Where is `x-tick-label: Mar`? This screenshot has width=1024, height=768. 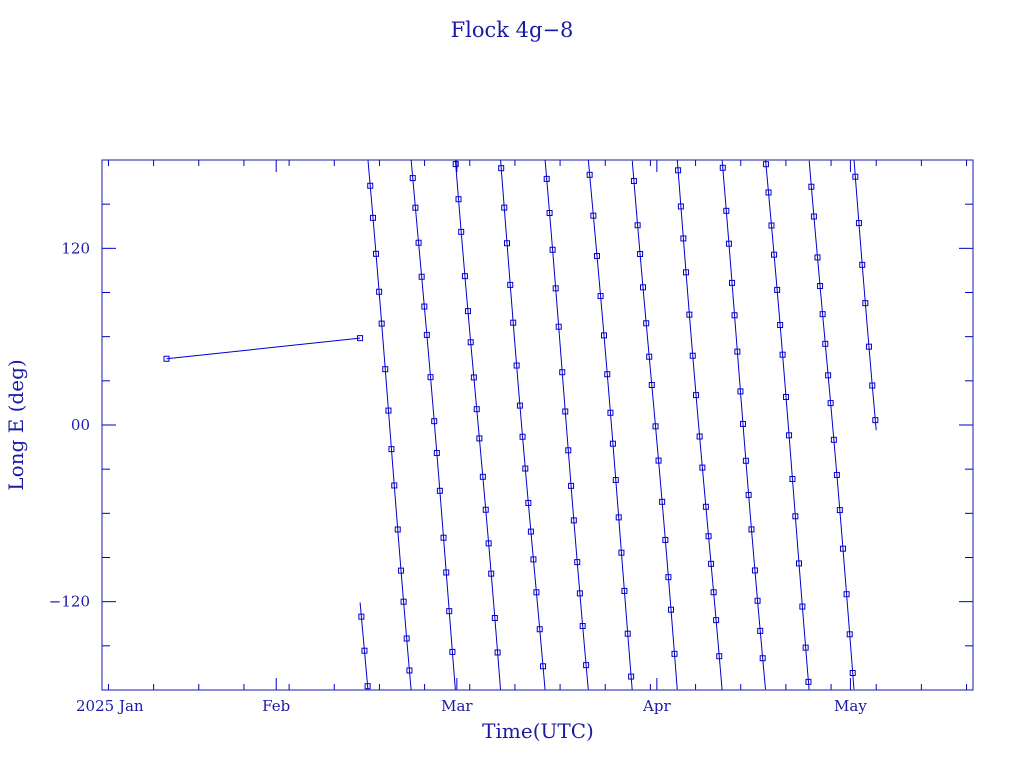 x-tick-label: Mar is located at coordinates (457, 706).